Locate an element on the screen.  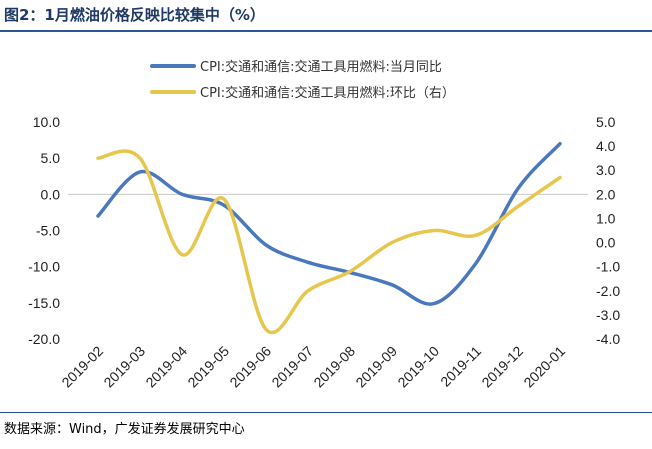
chart-title: 图2：1月燃油价格反映比较集中（%） is located at coordinates (134, 15).